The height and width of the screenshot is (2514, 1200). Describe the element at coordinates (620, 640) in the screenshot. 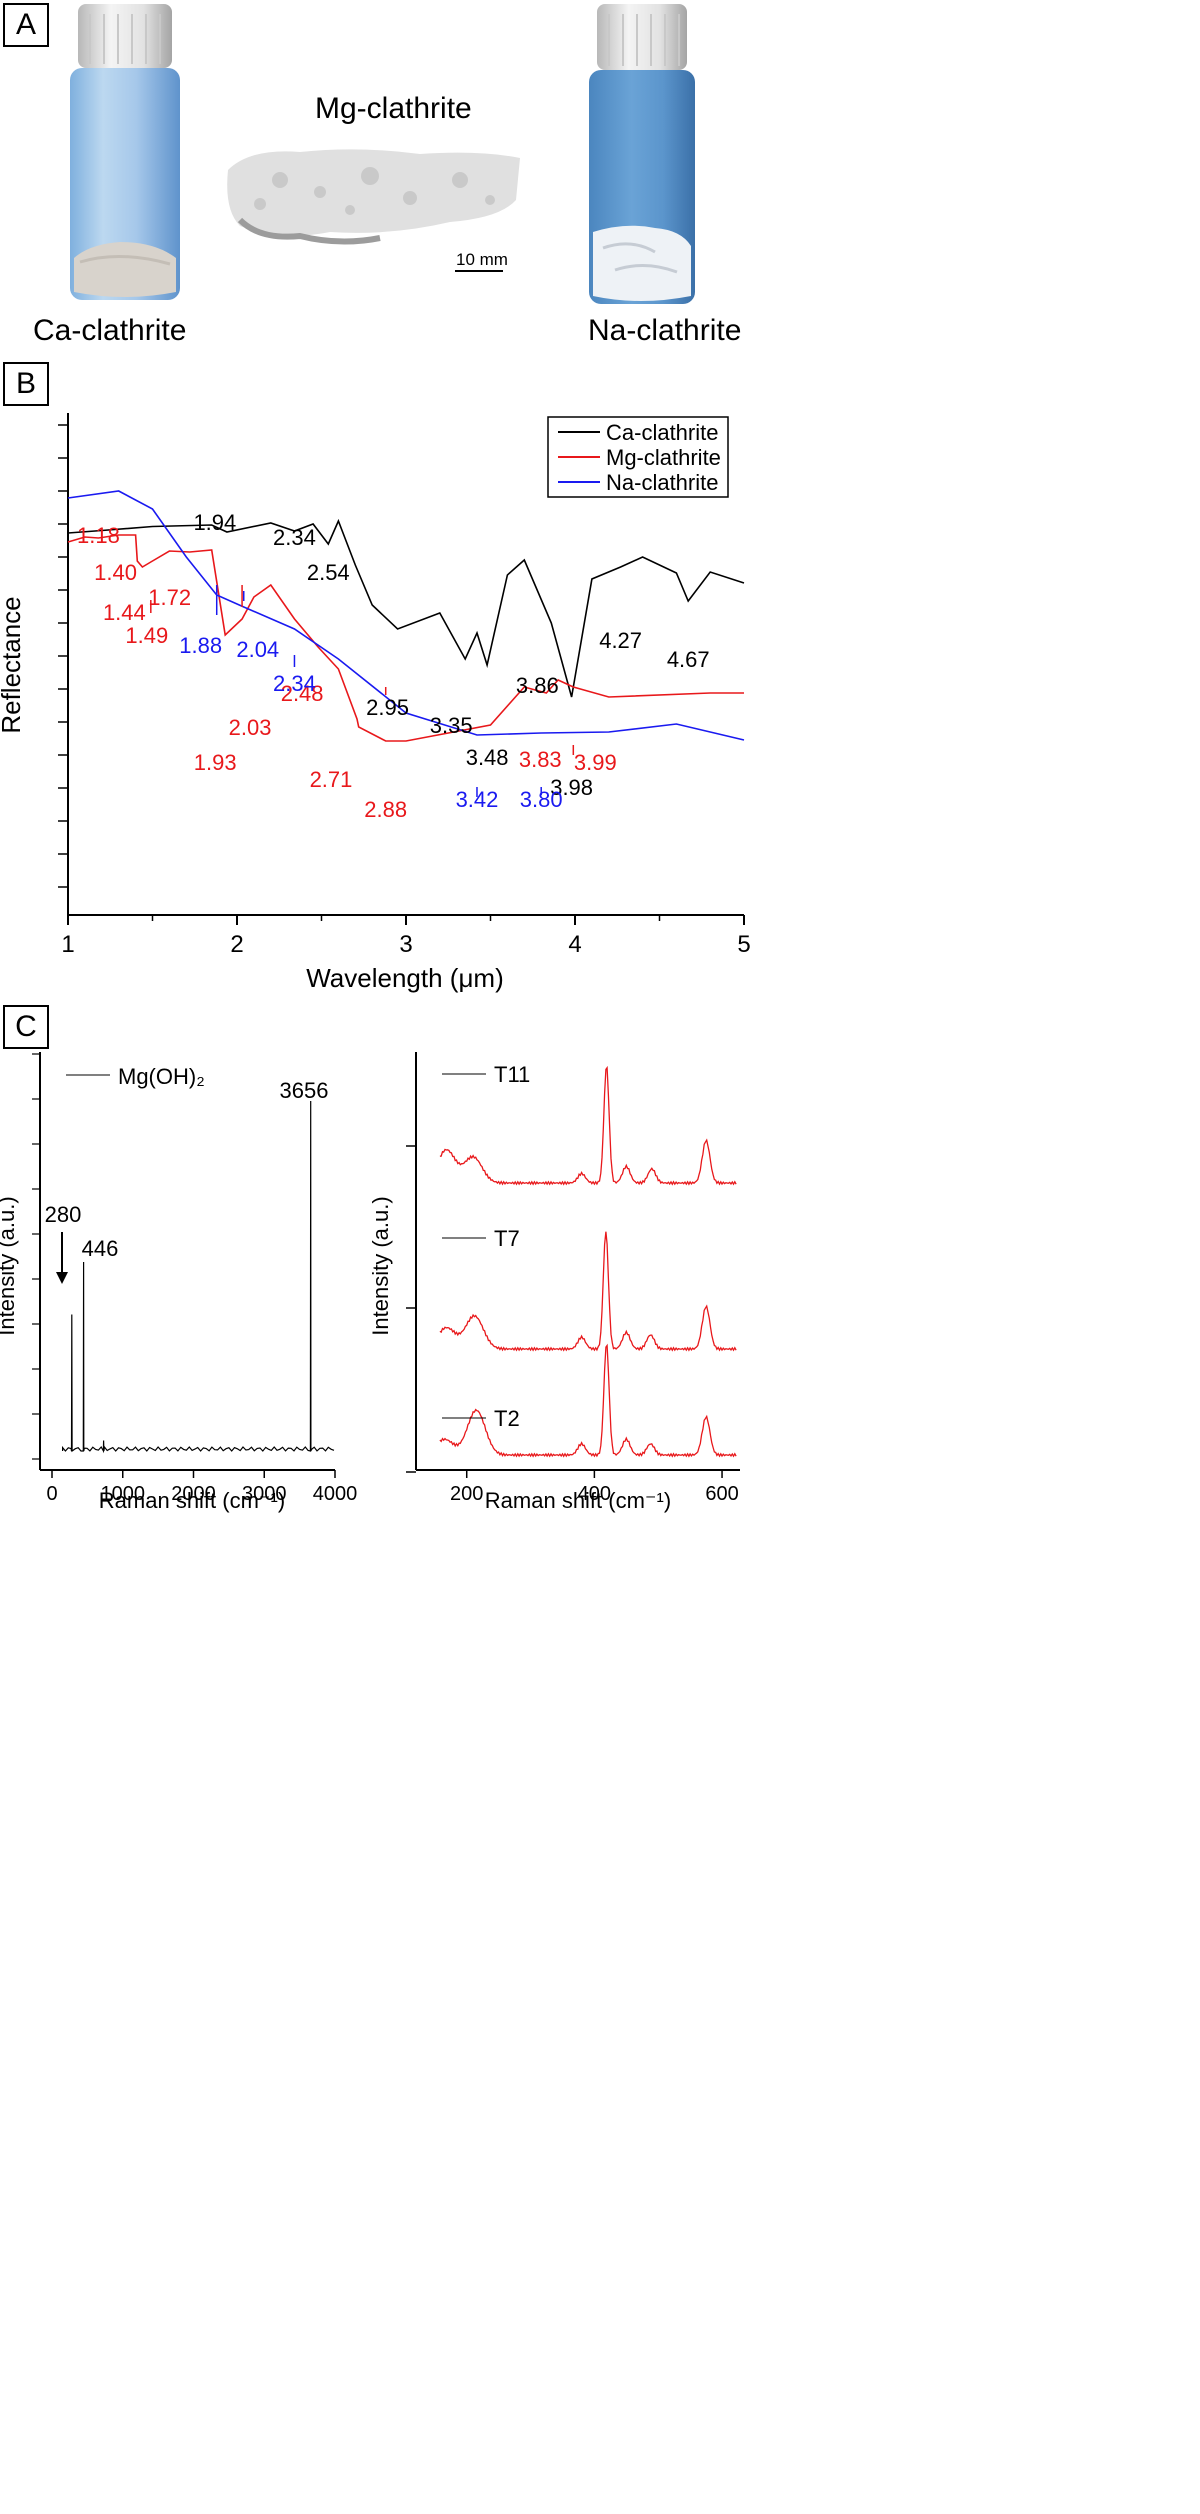

I see `band-label-ca-4.27: 4.27` at that location.